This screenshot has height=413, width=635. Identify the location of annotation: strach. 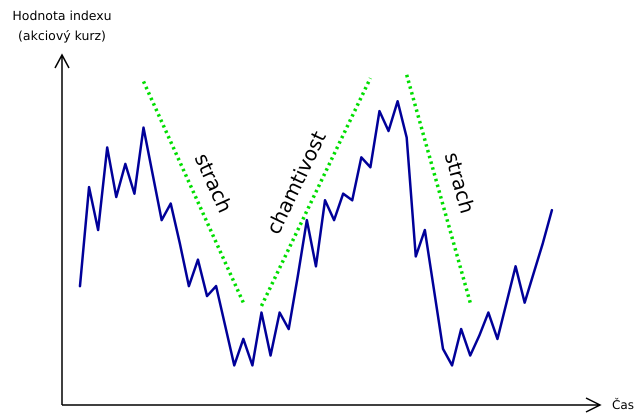
(460, 183).